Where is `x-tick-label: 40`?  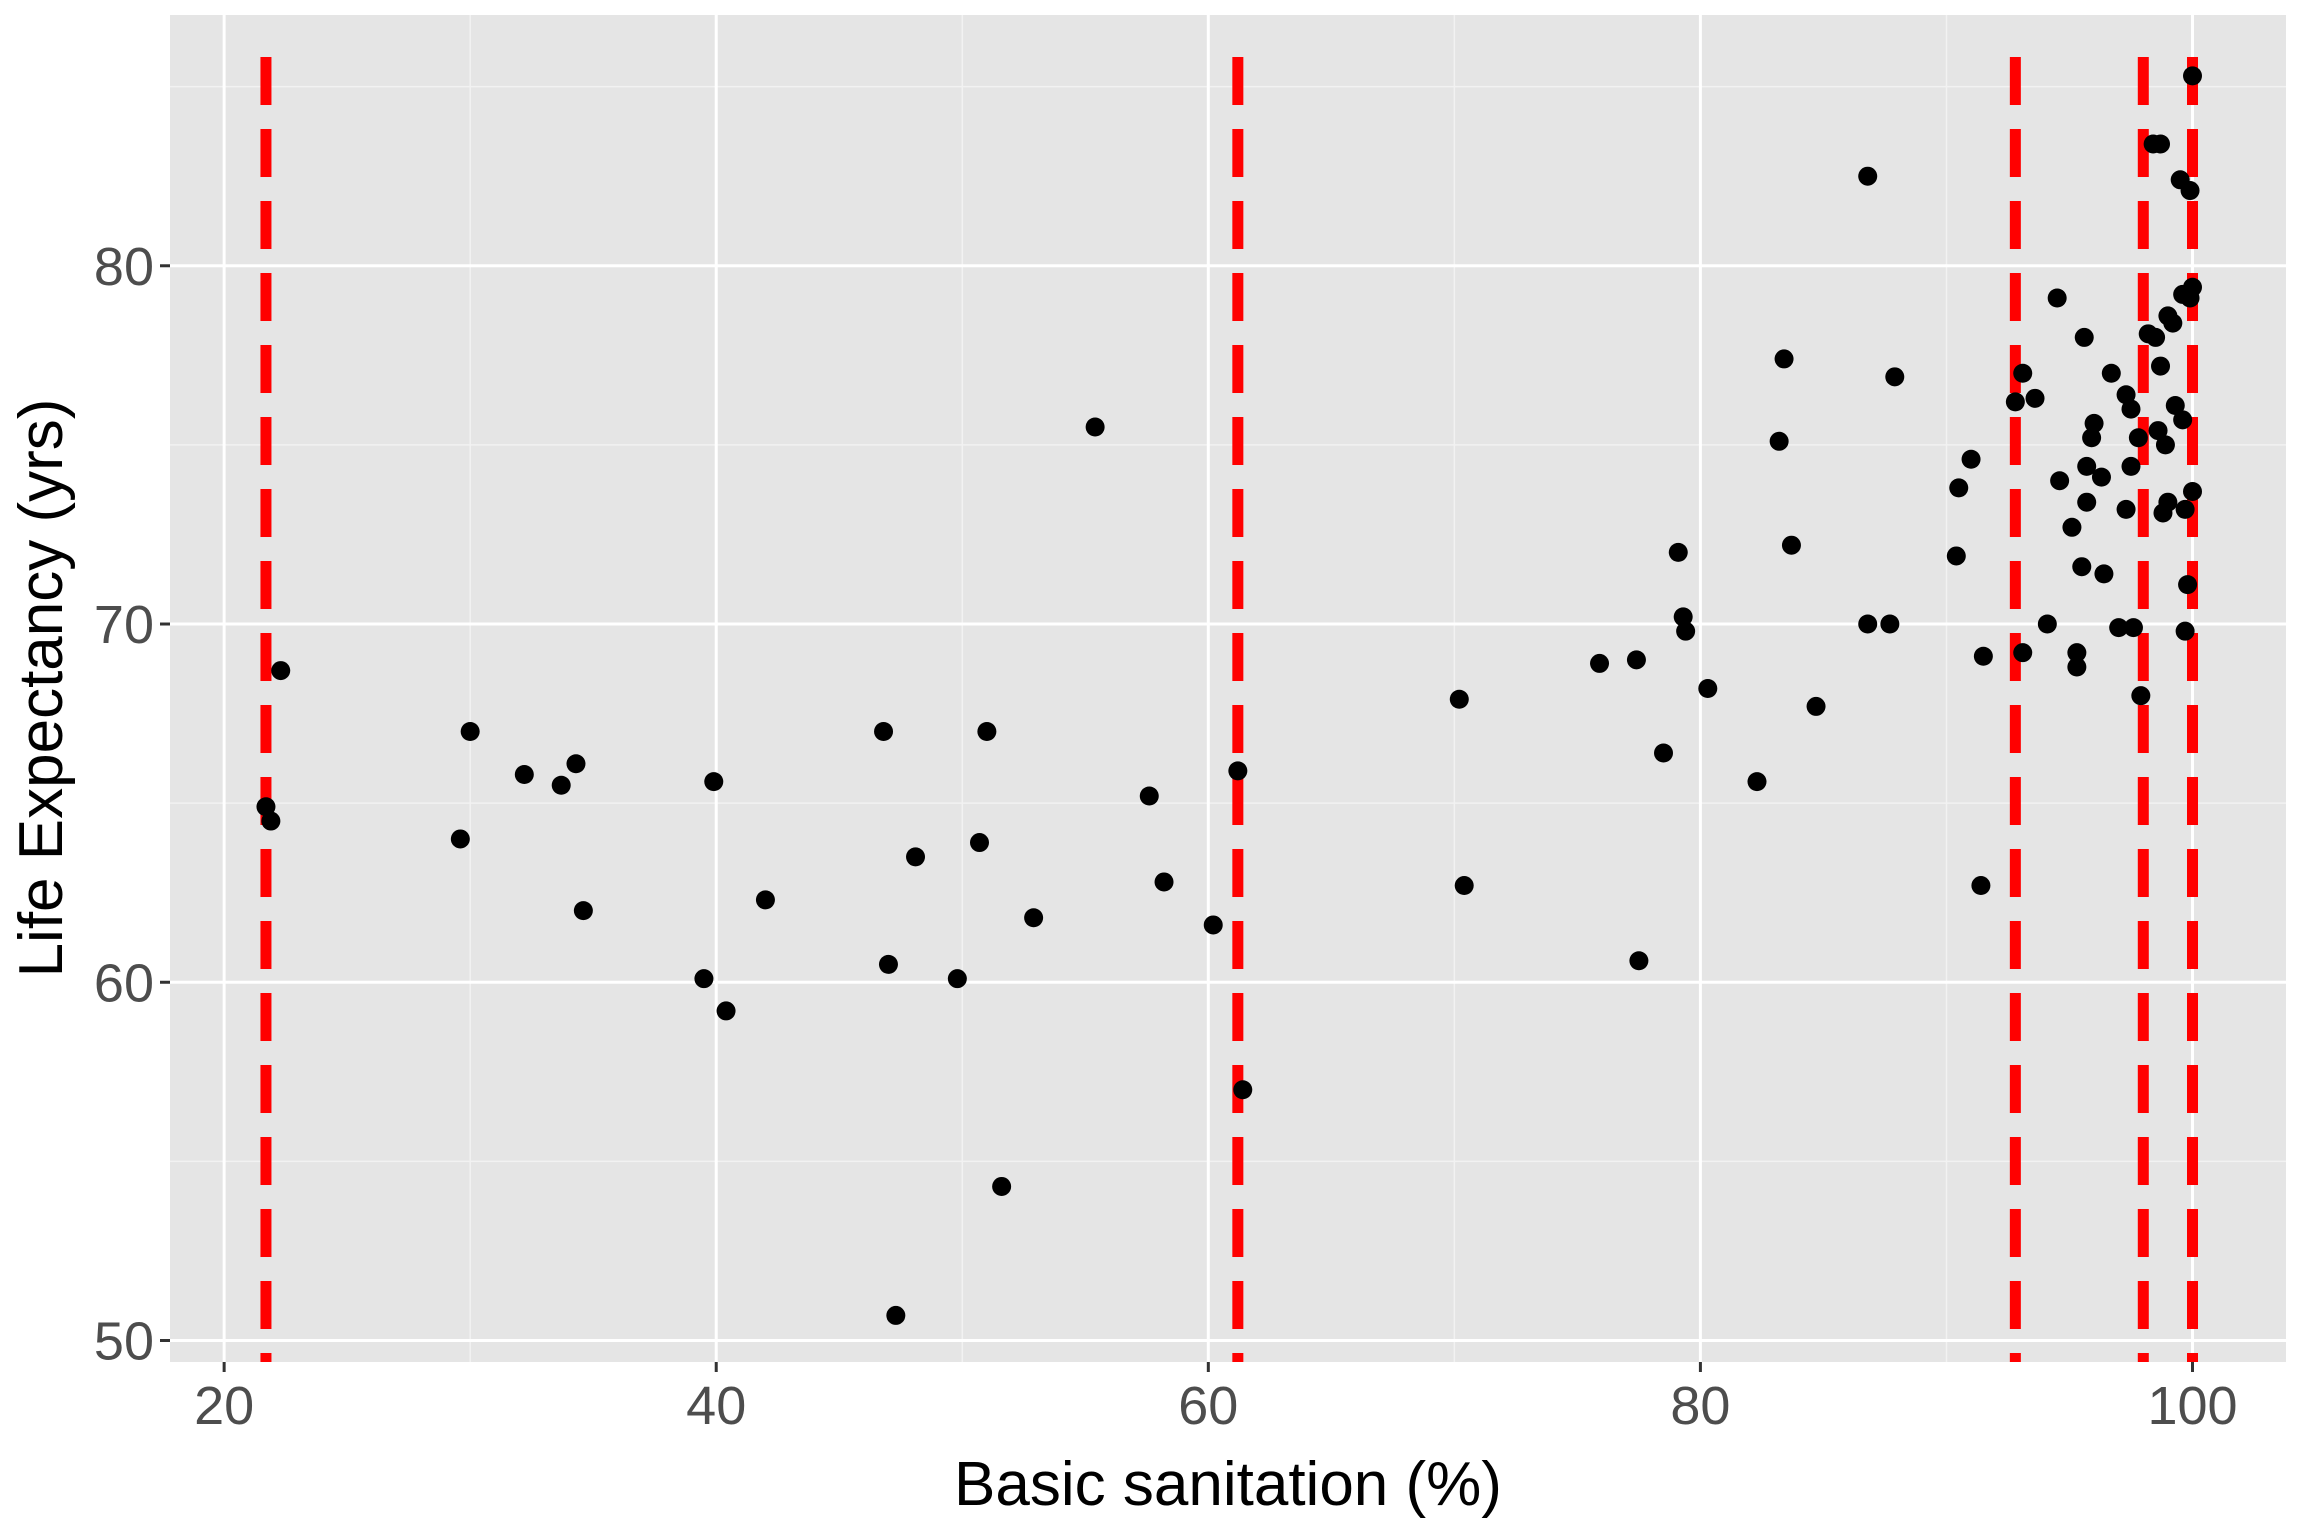
x-tick-label: 40 is located at coordinates (716, 1406).